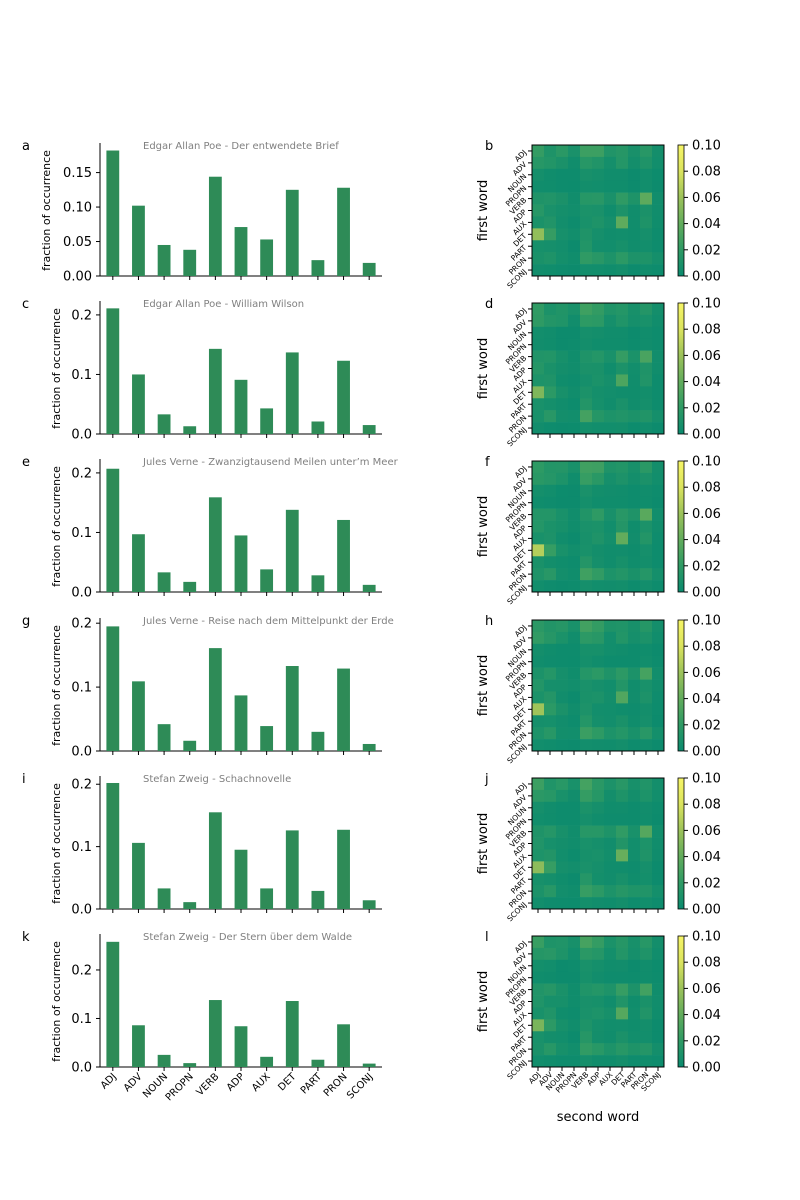  Describe the element at coordinates (483, 527) in the screenshot. I see `y-axis-label: first word` at that location.